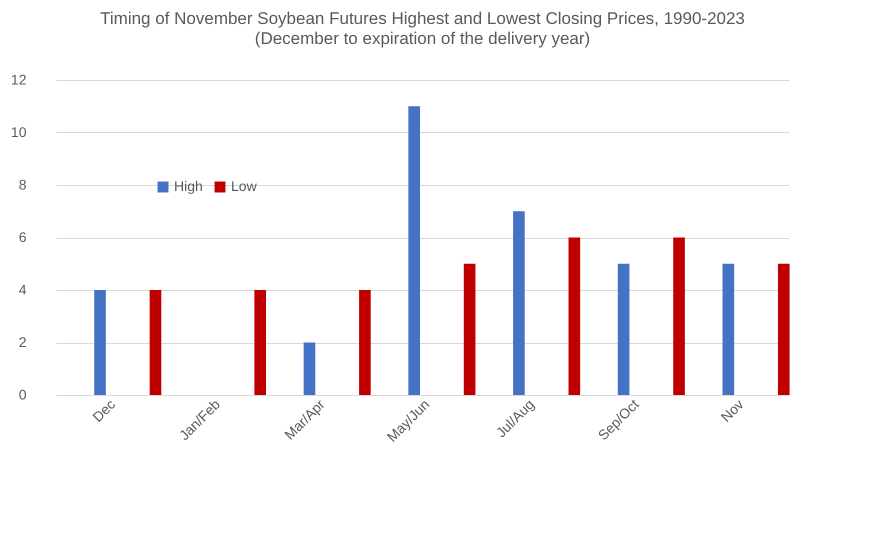 Image resolution: width=872 pixels, height=547 pixels. What do you see at coordinates (22, 394) in the screenshot?
I see `y-tick-label: 0` at bounding box center [22, 394].